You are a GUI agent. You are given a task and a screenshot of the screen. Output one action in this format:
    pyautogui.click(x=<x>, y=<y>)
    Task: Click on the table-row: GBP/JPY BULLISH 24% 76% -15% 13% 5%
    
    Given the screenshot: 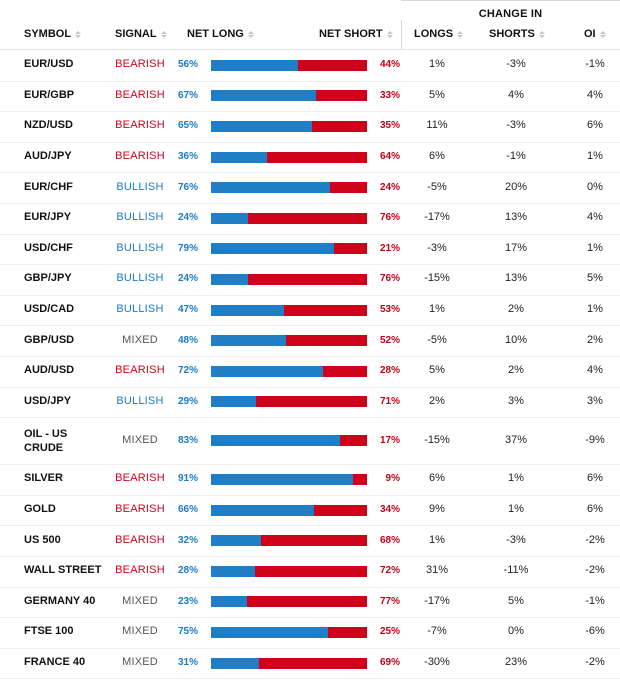 What is the action you would take?
    pyautogui.click(x=310, y=280)
    